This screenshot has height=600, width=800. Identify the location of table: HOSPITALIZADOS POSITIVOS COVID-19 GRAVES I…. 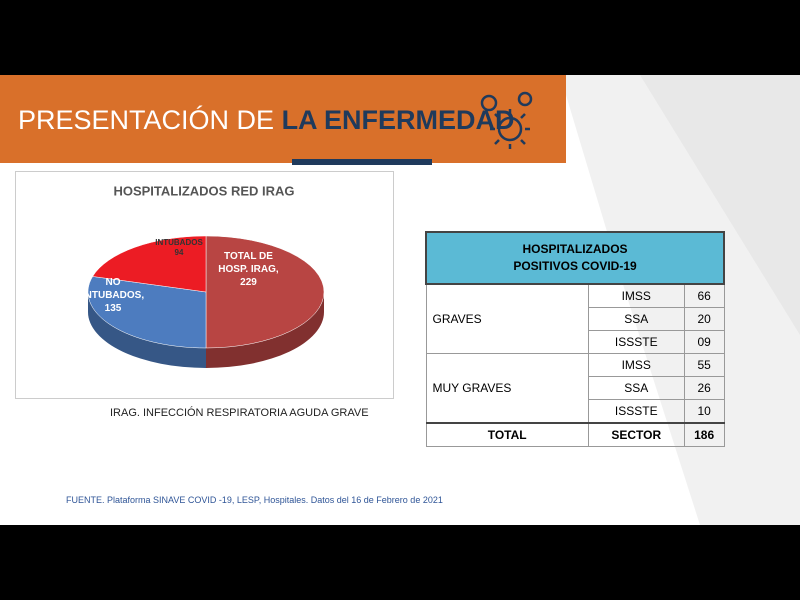
(575, 339).